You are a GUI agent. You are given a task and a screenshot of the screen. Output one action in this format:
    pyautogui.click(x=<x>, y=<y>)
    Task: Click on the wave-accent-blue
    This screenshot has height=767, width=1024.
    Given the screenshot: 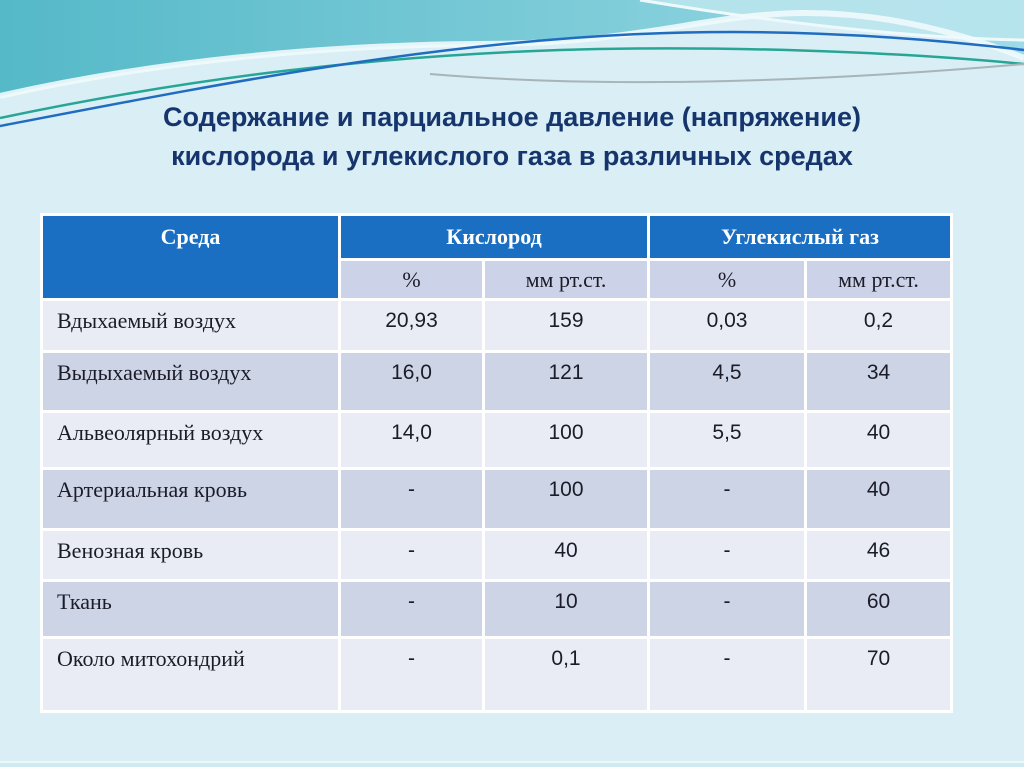 What is the action you would take?
    pyautogui.click(x=512, y=79)
    